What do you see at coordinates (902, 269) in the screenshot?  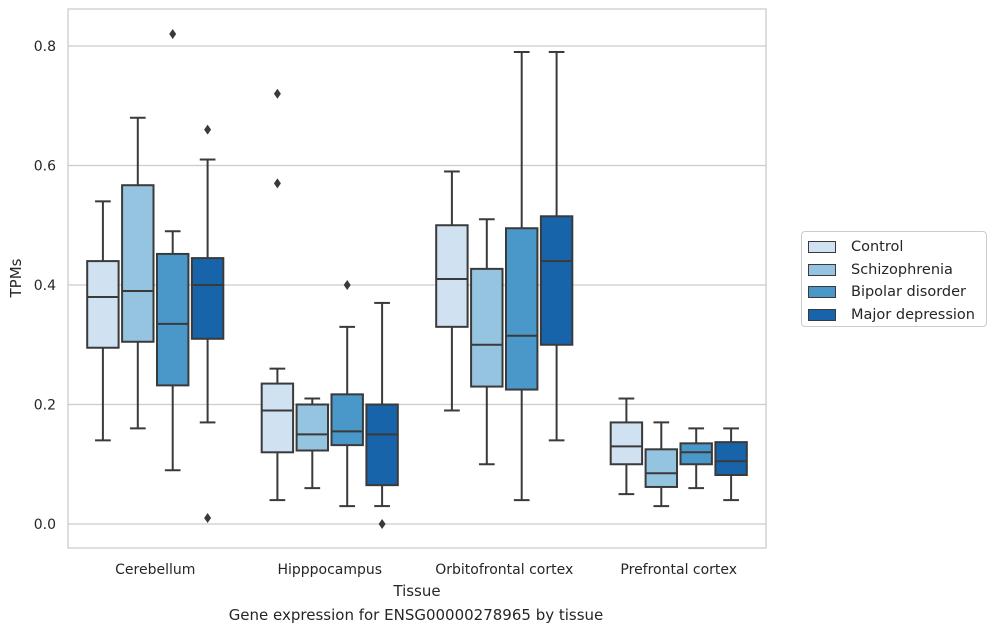 I see `legend-label: Schizophrenia` at bounding box center [902, 269].